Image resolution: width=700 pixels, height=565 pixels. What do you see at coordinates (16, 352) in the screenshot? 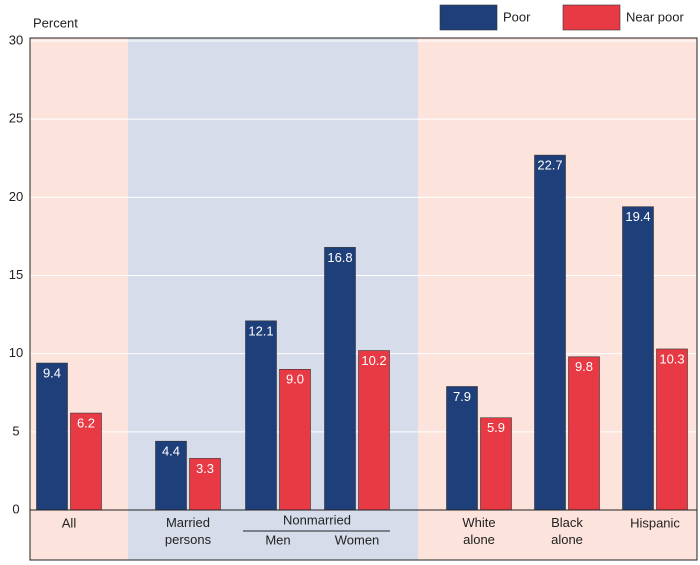
I see `y-tick-label: 10` at bounding box center [16, 352].